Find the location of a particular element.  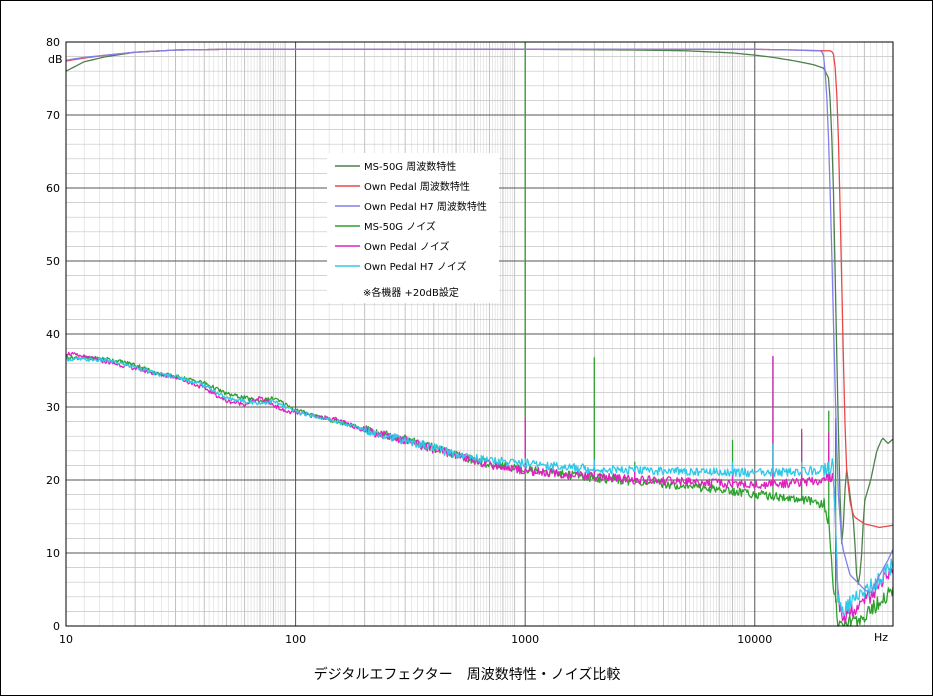

x-axis-label: Hz is located at coordinates (881, 637).